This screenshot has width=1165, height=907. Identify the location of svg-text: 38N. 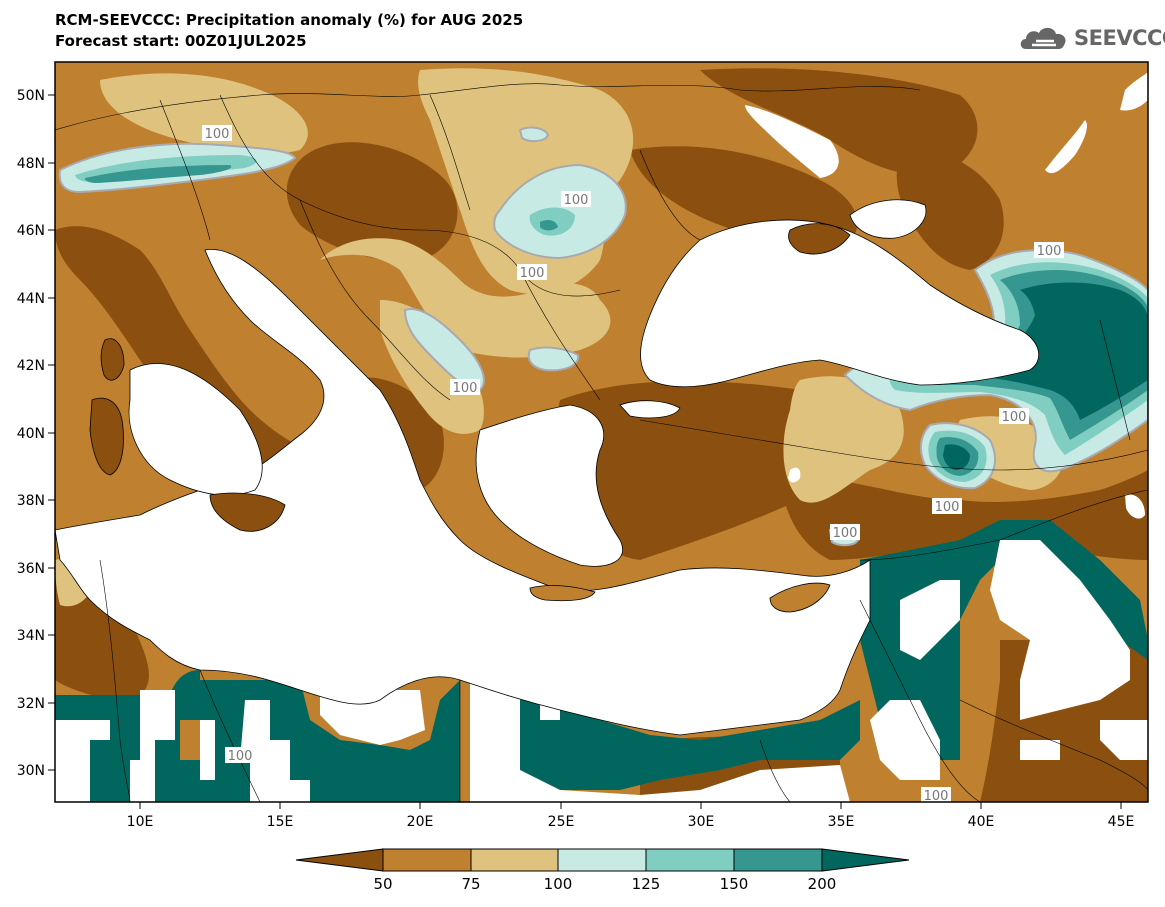
(31, 501).